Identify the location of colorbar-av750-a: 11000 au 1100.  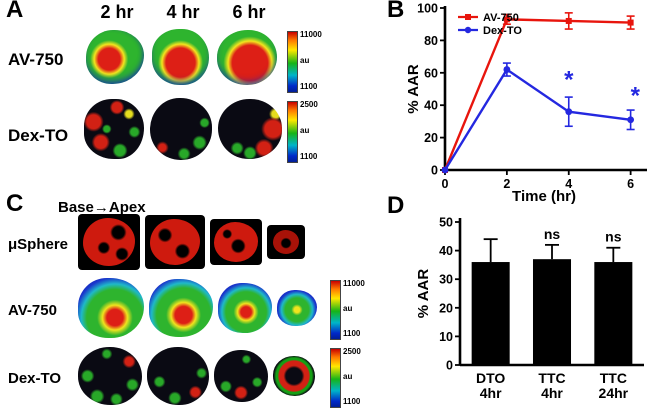
(304, 62).